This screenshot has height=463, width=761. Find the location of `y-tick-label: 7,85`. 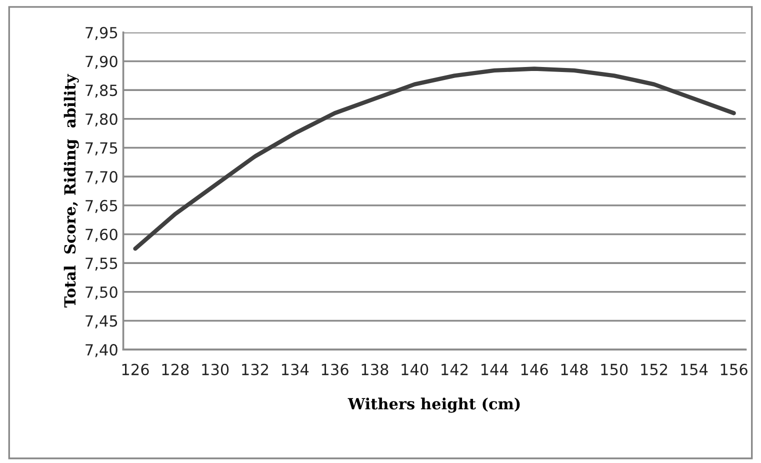

y-tick-label: 7,85 is located at coordinates (102, 91).